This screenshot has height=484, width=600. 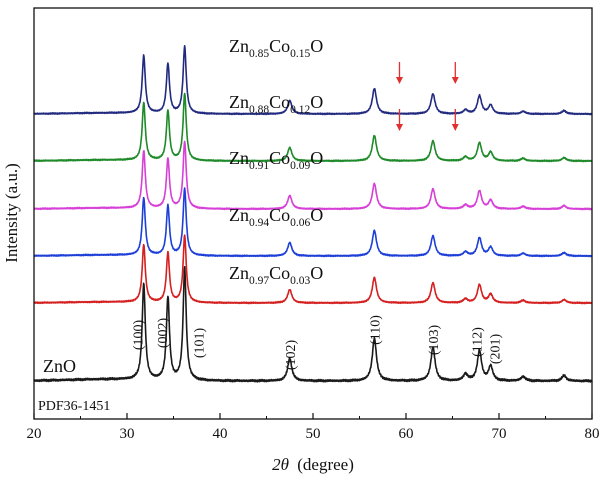 I want to click on peak-label: (112), so click(x=478, y=342).